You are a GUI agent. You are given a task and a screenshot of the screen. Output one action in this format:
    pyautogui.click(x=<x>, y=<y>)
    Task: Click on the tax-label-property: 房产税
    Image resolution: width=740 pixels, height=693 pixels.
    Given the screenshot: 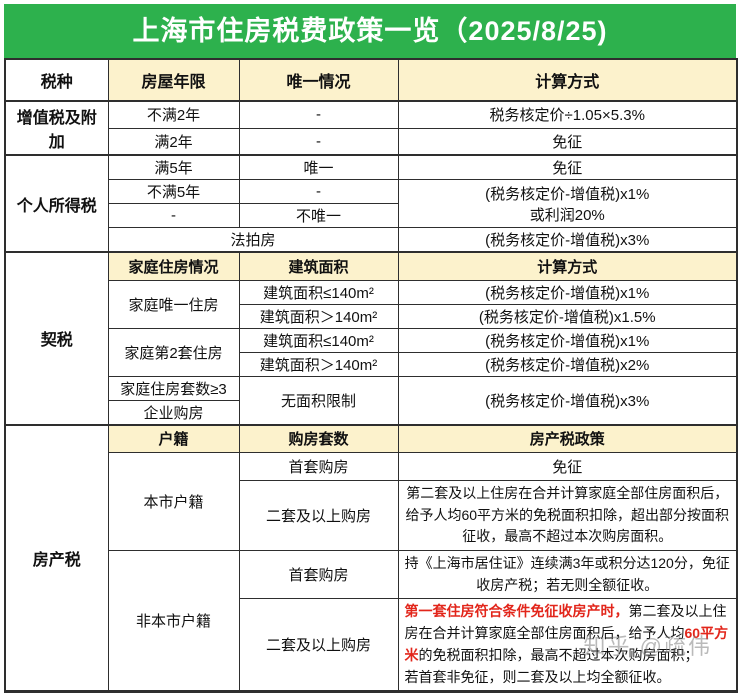 What is the action you would take?
    pyautogui.click(x=56, y=558)
    